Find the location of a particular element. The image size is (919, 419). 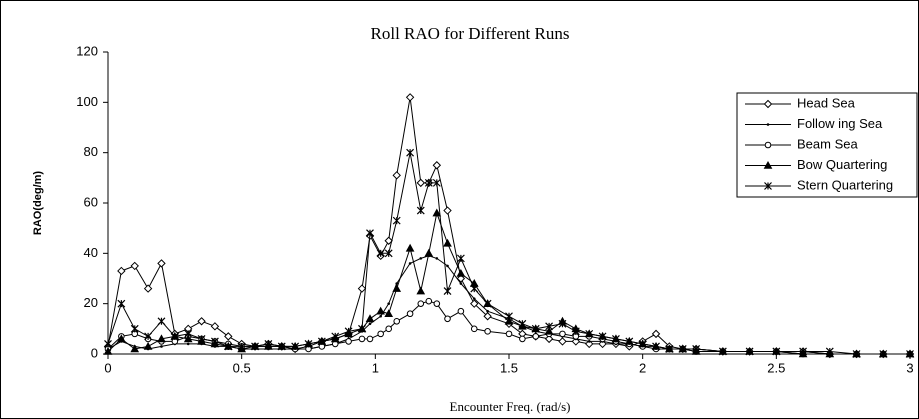

y-tick-label: 0 is located at coordinates (94, 352).